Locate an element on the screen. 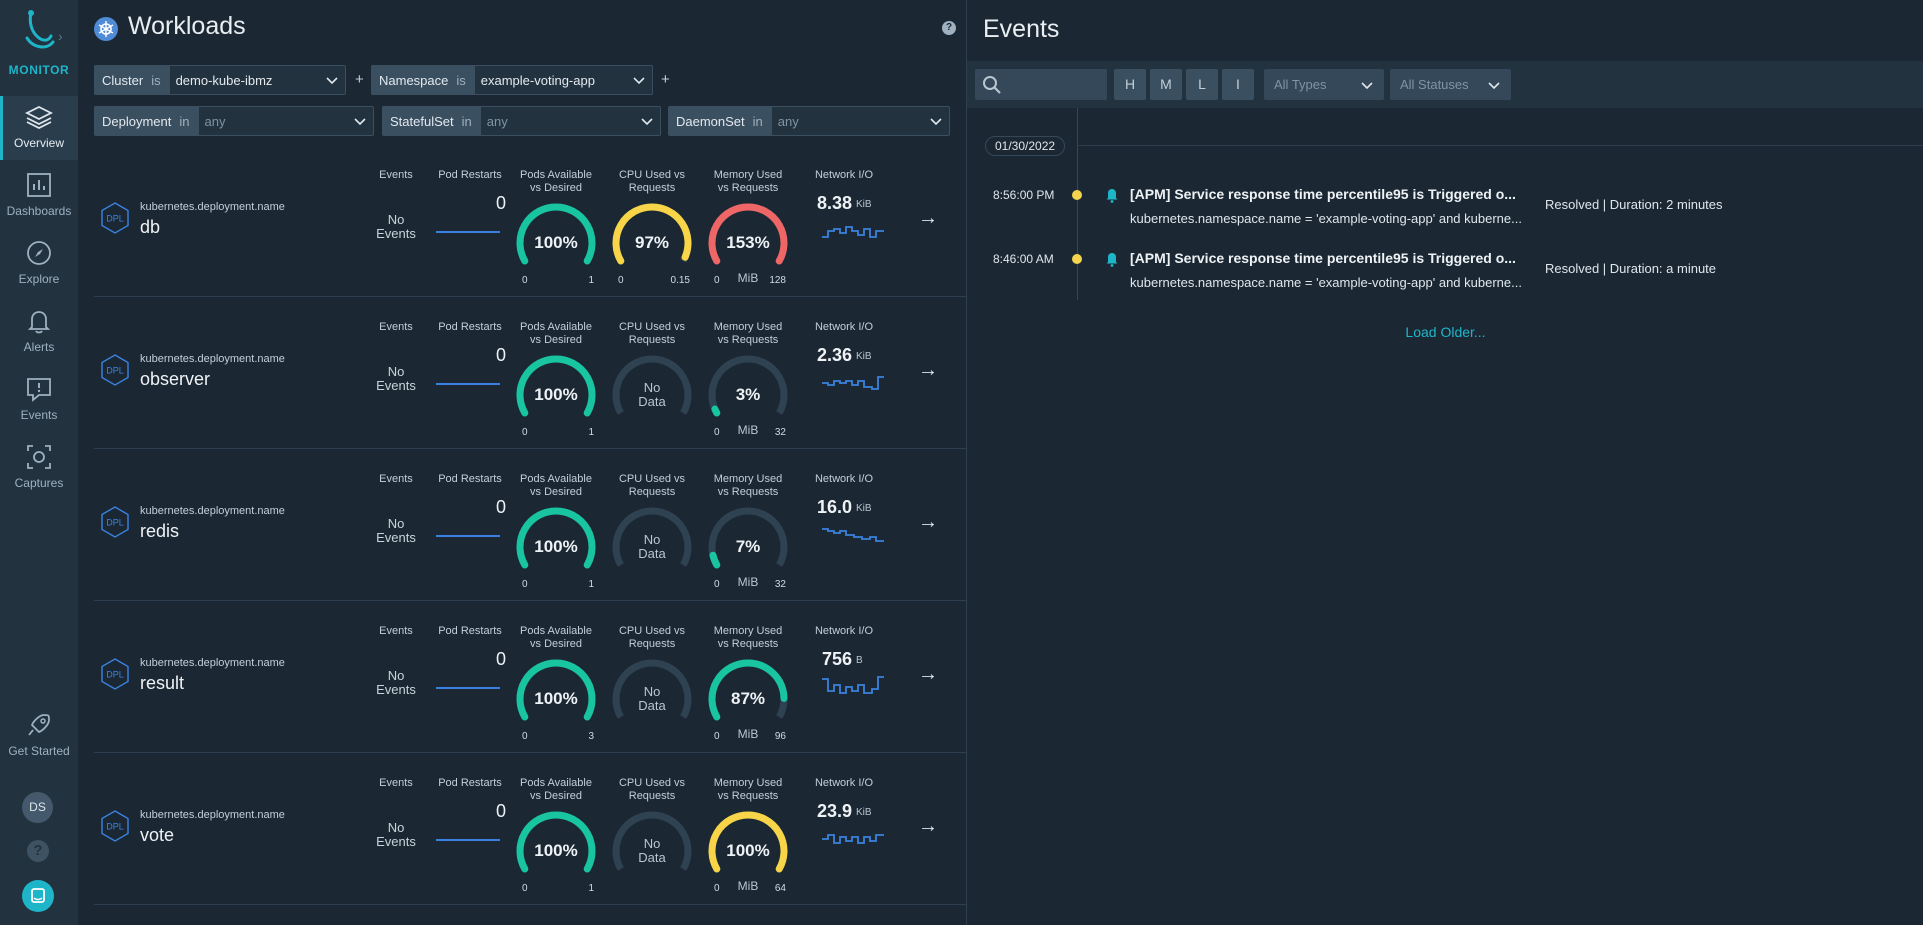 This screenshot has width=1923, height=925. filter-operator: in is located at coordinates (466, 121).